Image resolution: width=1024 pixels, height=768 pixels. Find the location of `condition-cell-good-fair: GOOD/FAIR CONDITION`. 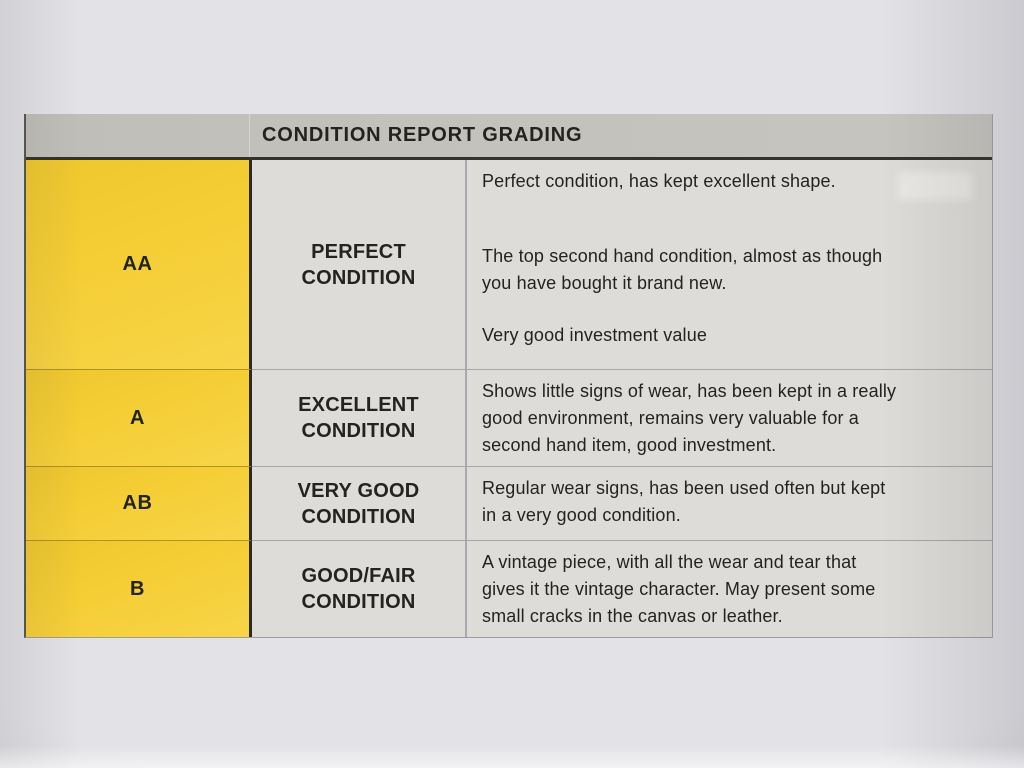

condition-cell-good-fair: GOOD/FAIR CONDITION is located at coordinates (359, 589).